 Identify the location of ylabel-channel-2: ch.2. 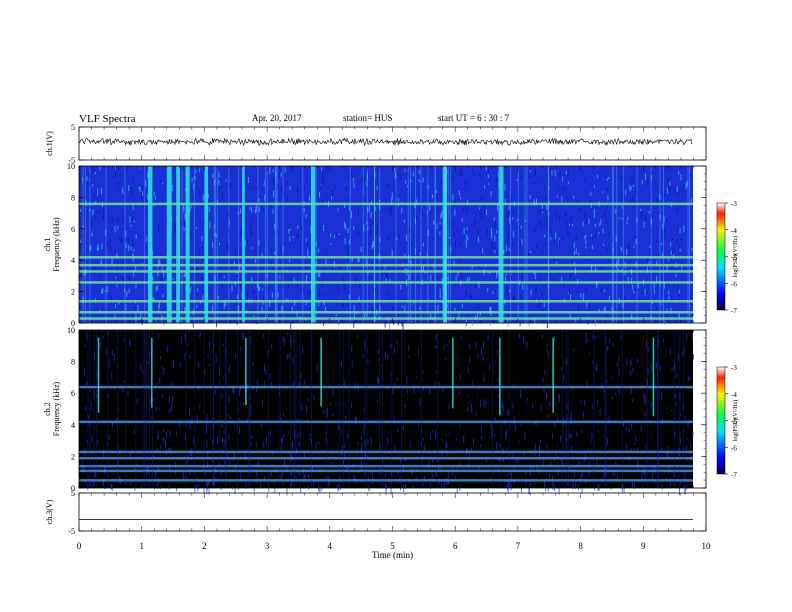
(47, 409).